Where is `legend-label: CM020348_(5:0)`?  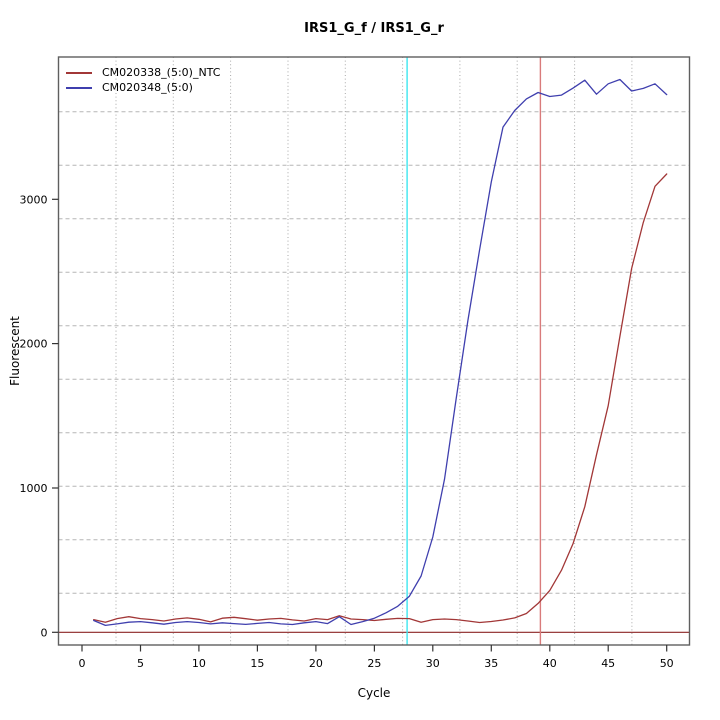 legend-label: CM020348_(5:0) is located at coordinates (147, 87).